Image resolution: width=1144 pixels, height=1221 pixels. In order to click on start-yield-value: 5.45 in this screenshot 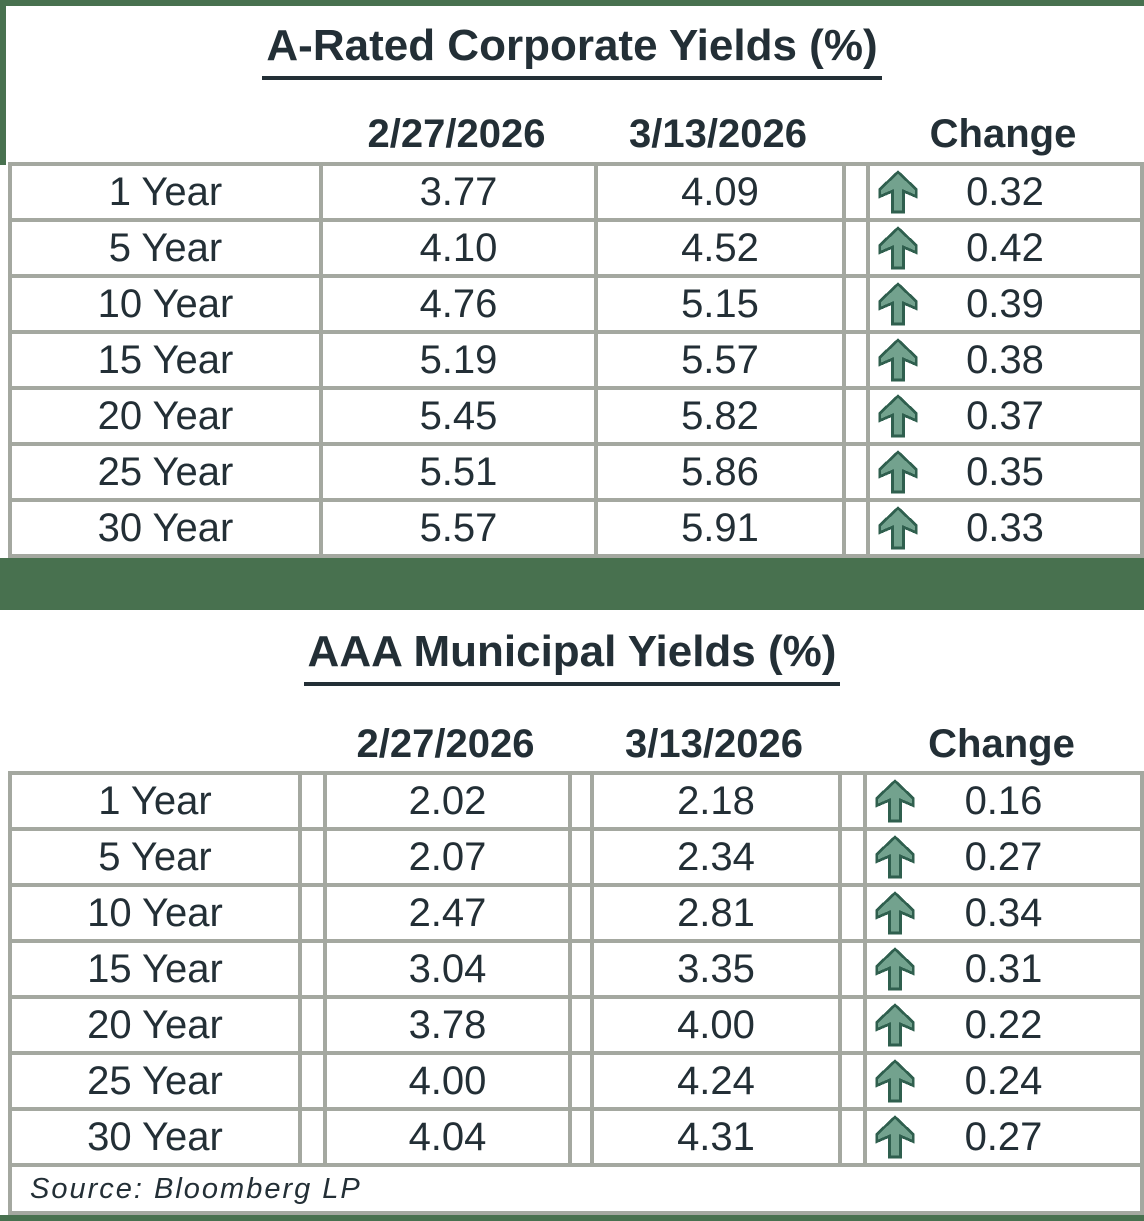, I will do `click(458, 416)`.